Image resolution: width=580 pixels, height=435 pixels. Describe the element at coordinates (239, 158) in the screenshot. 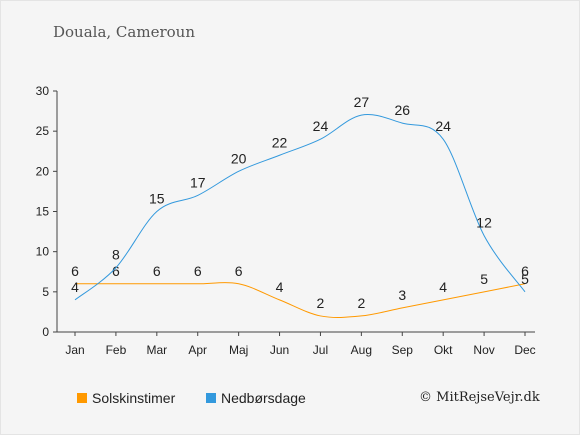

I see `data-label-1: 20` at that location.